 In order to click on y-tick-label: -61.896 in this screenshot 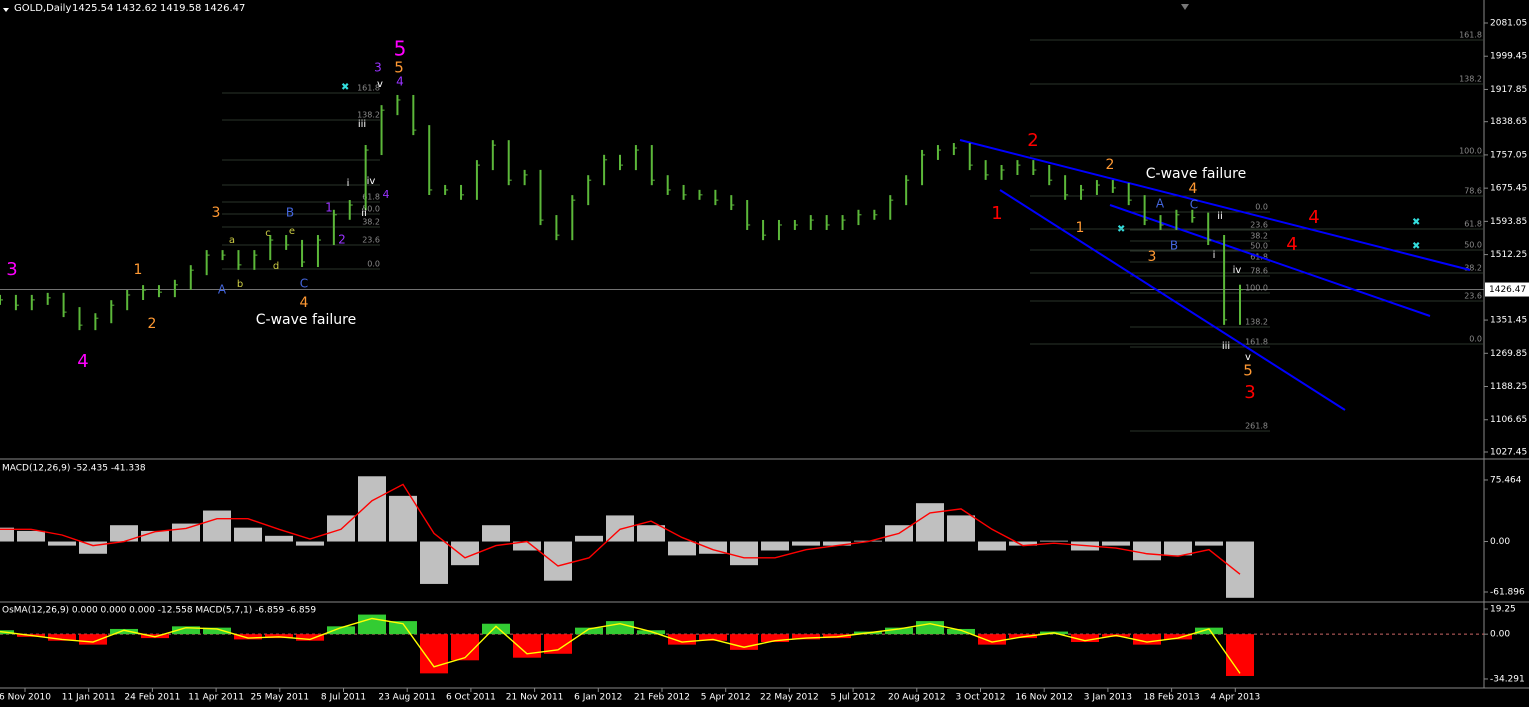, I will do `click(1507, 593)`.